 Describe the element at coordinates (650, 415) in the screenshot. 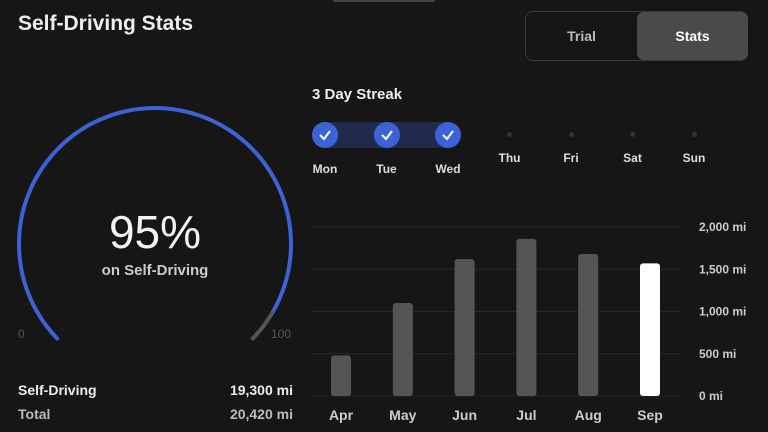

I see `x-tick-label: Sep` at that location.